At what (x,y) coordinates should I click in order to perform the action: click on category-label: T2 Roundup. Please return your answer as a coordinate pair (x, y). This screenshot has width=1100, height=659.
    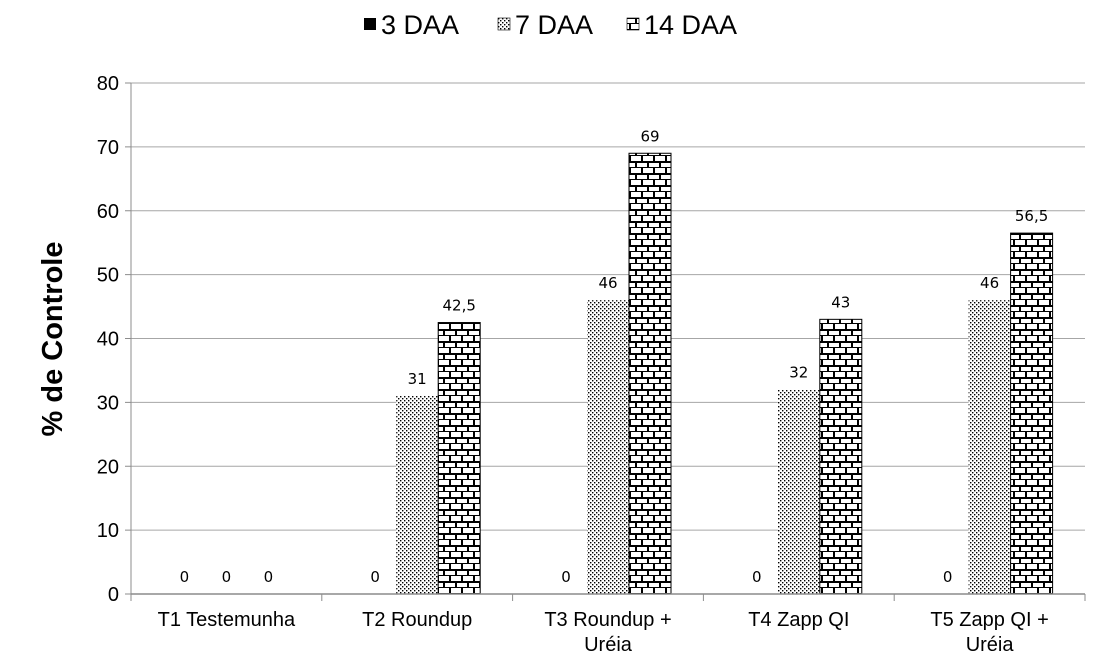
    Looking at the image, I should click on (417, 620).